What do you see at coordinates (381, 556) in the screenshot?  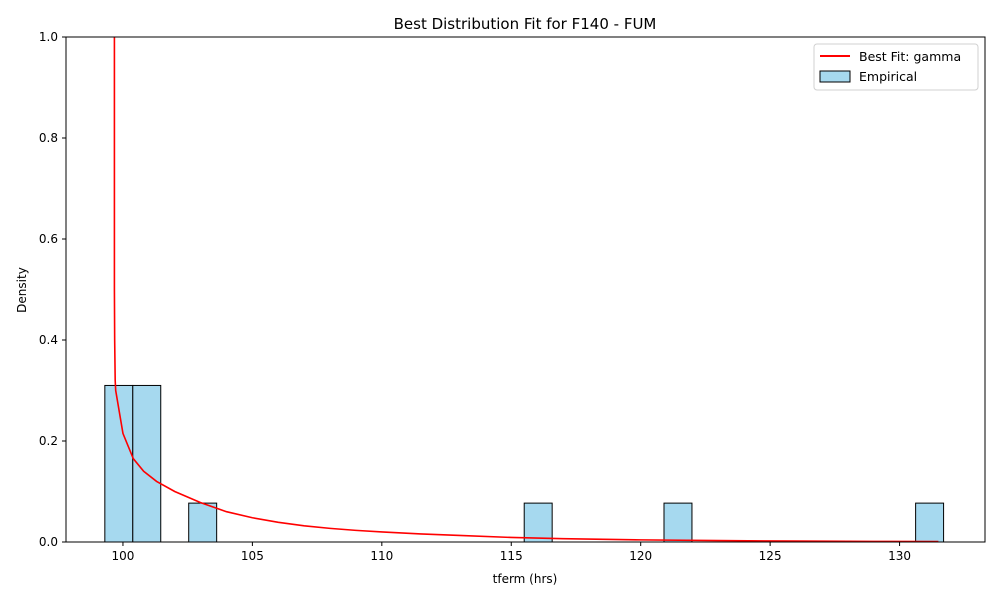 I see `x-tick-label: 110` at bounding box center [381, 556].